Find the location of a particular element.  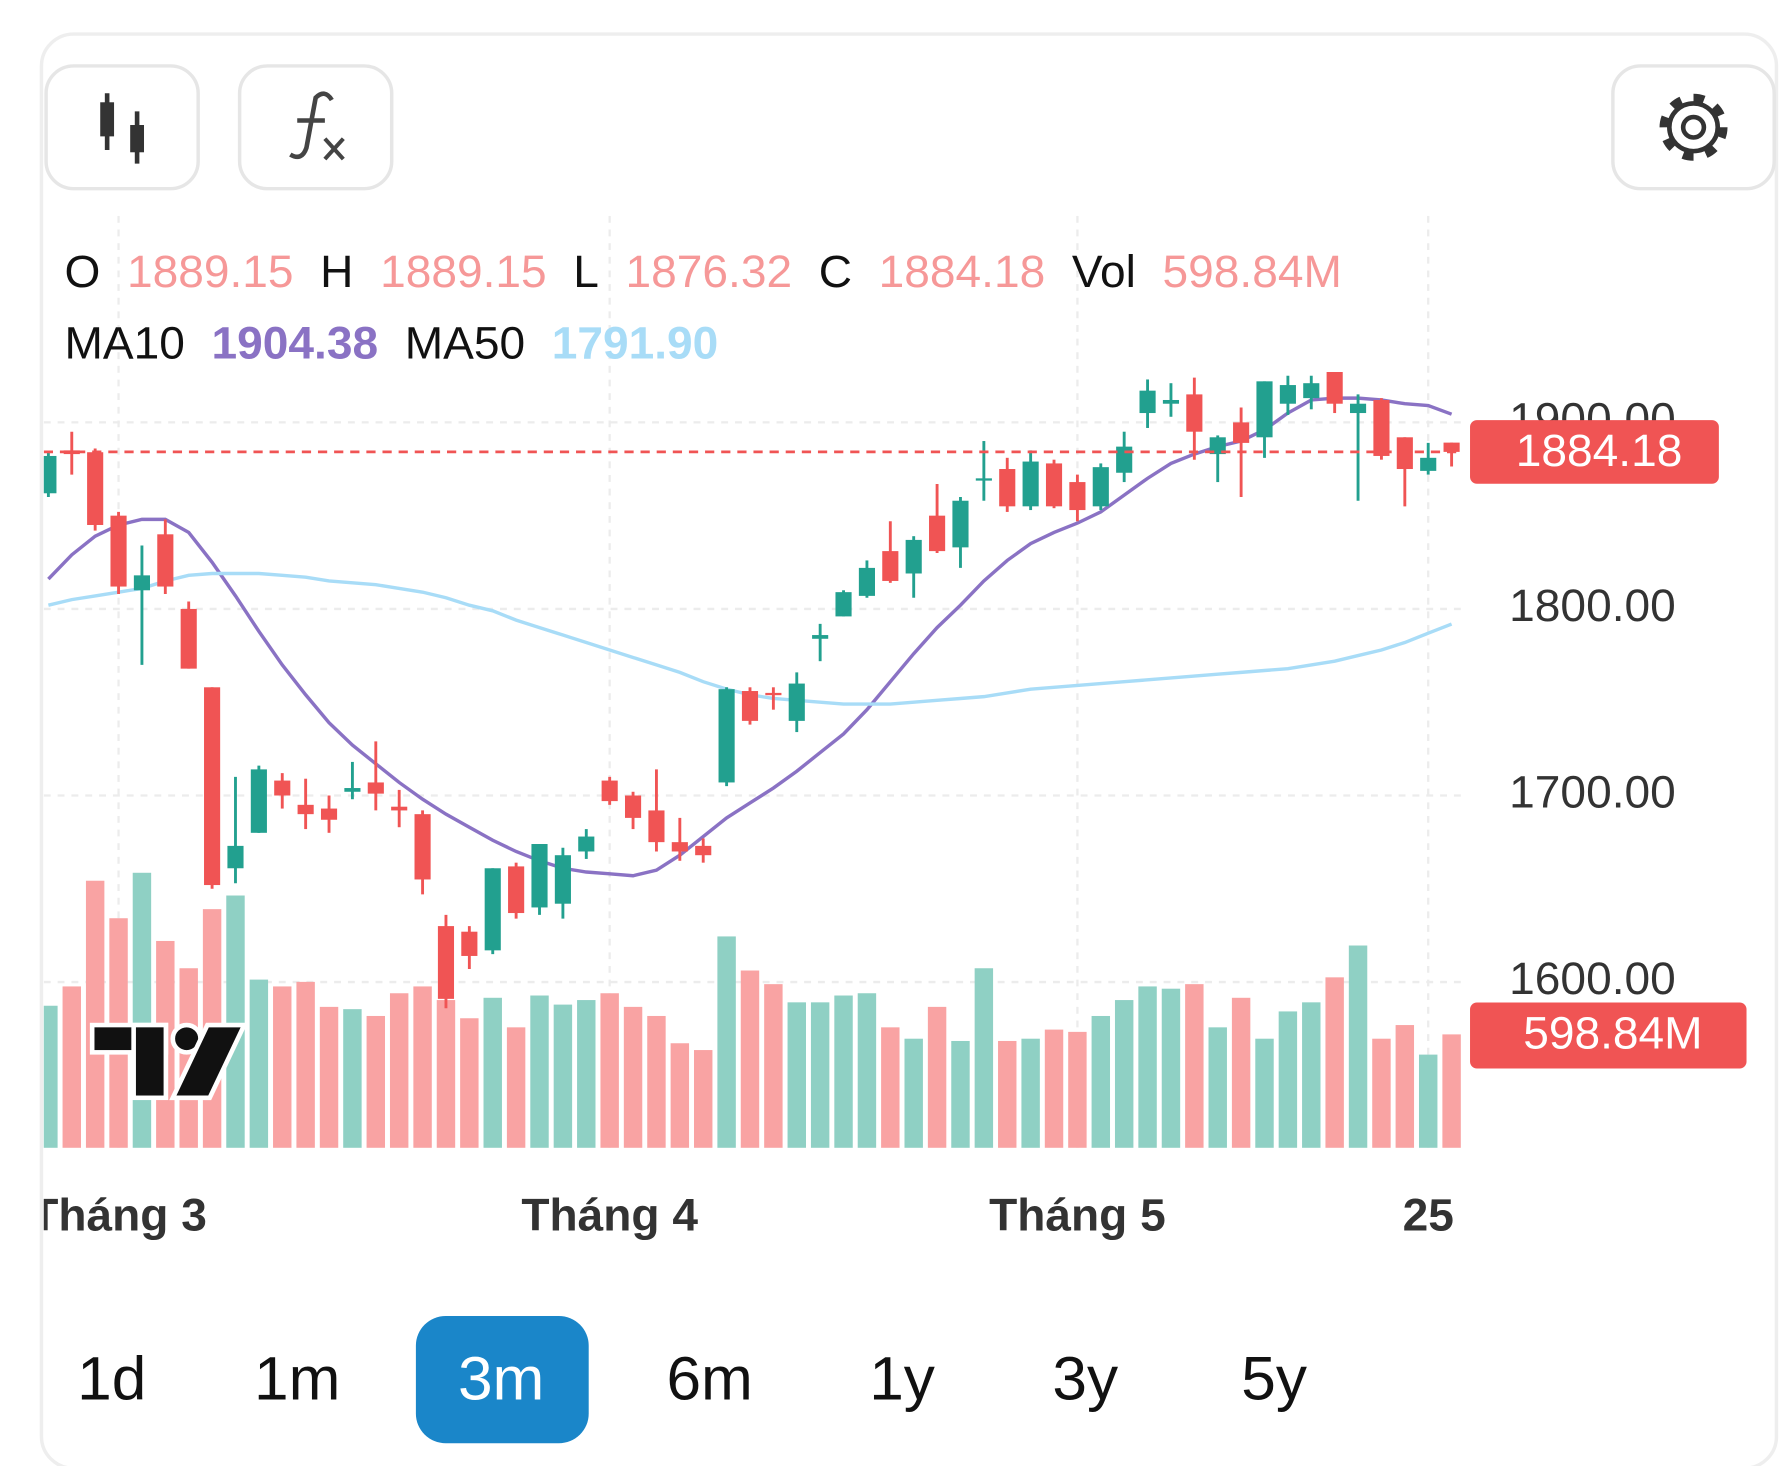

range-button: 6m is located at coordinates (709, 1379).